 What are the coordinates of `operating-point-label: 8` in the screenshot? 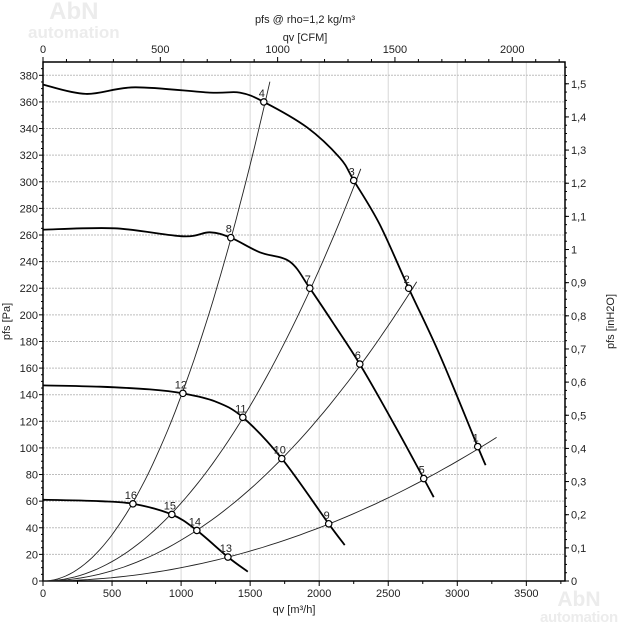 It's located at (229, 230).